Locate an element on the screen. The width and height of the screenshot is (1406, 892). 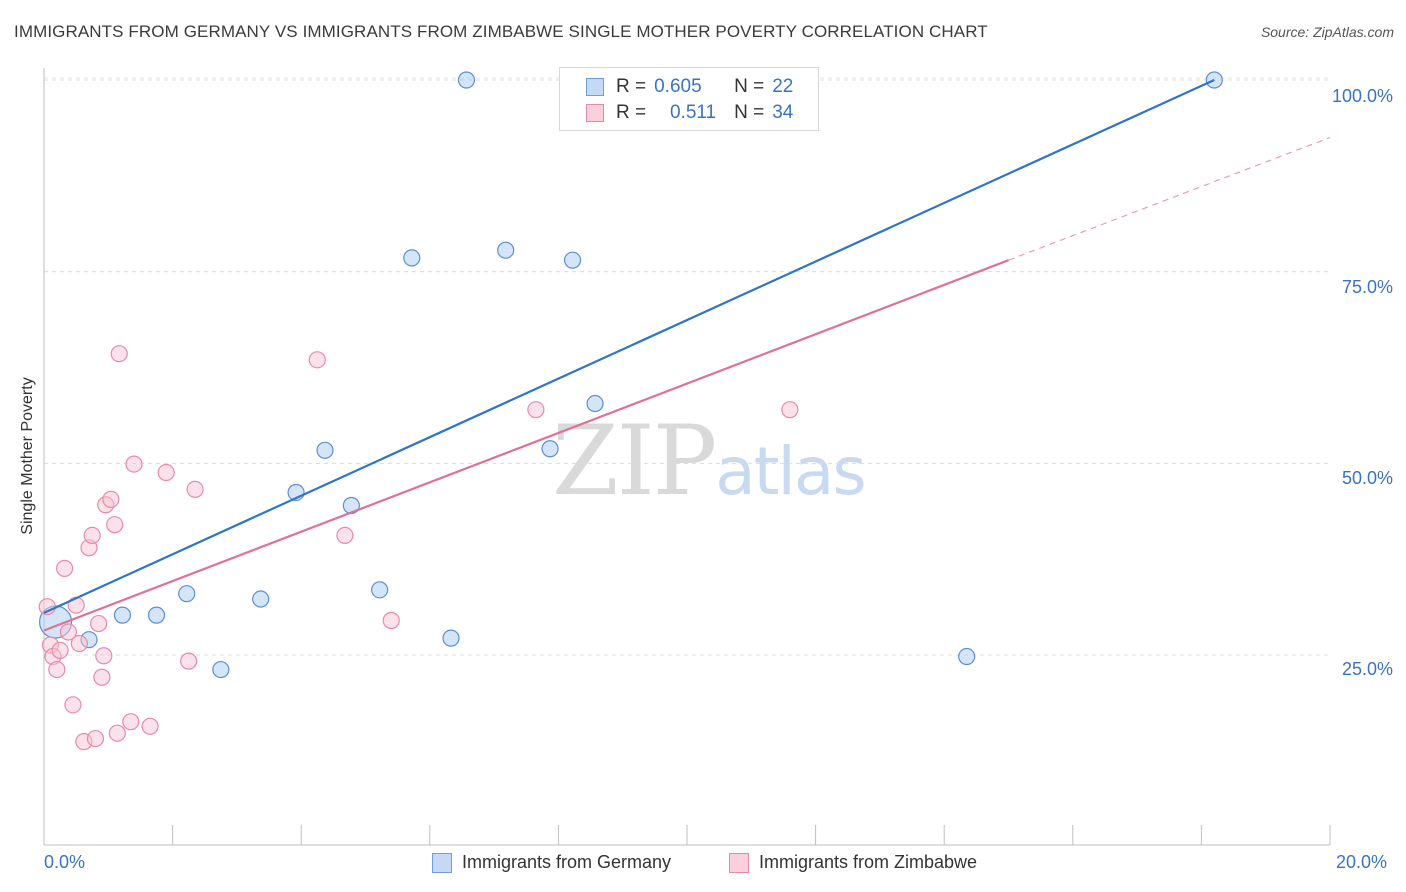
bottom-legend-zimbabwe: Immigrants from Zimbabwe is located at coordinates (853, 862).